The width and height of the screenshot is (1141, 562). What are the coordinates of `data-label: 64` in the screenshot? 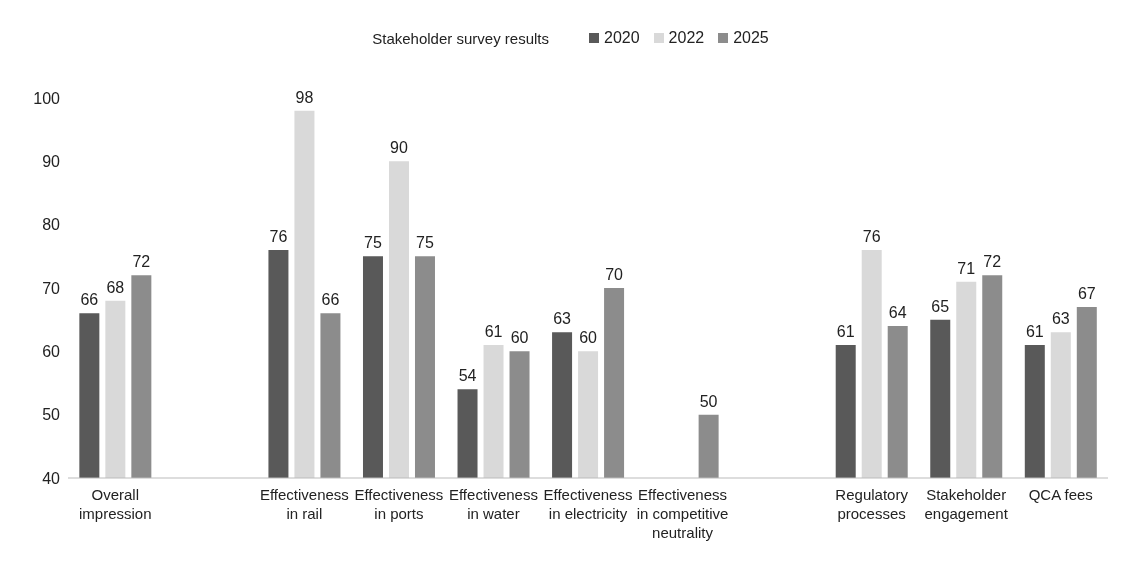 It's located at (897, 312).